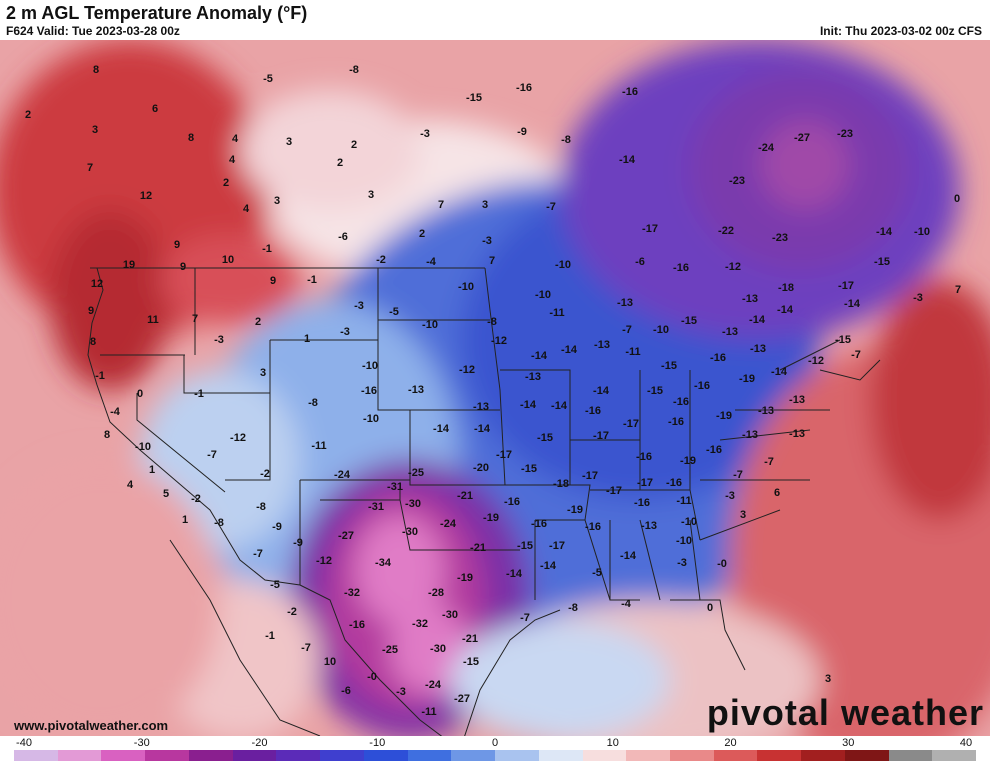 The width and height of the screenshot is (990, 765). Describe the element at coordinates (431, 262) in the screenshot. I see `anomaly-value-label: -4` at that location.